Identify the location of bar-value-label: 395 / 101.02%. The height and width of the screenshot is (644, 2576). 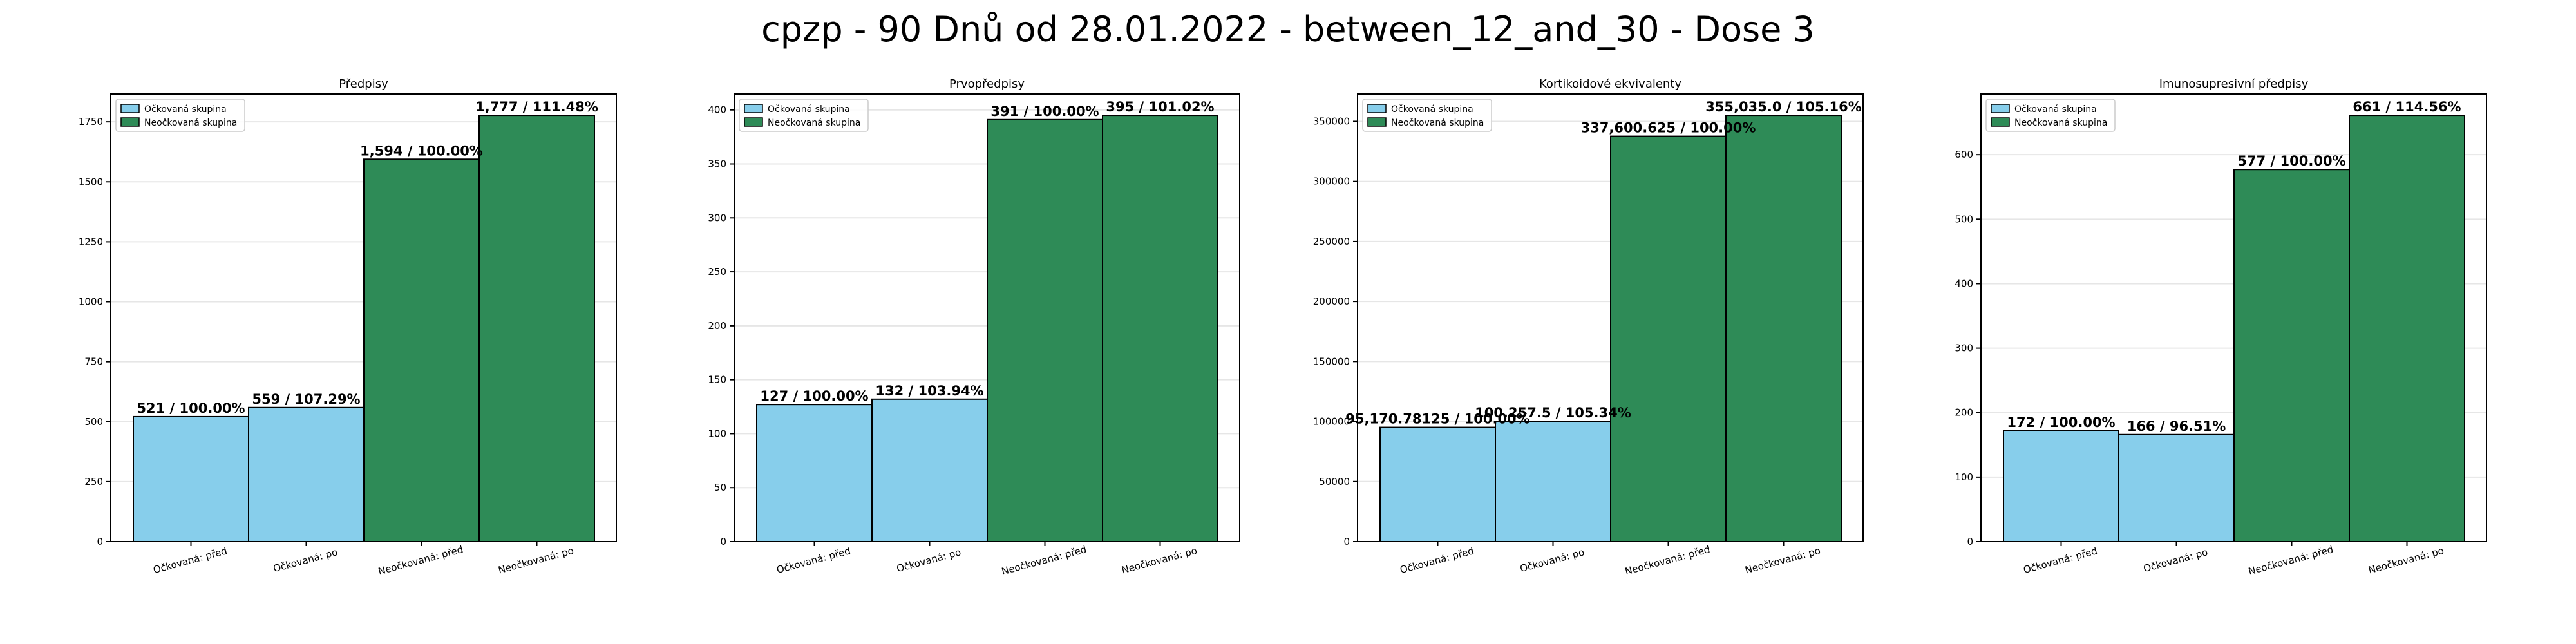
(1160, 107).